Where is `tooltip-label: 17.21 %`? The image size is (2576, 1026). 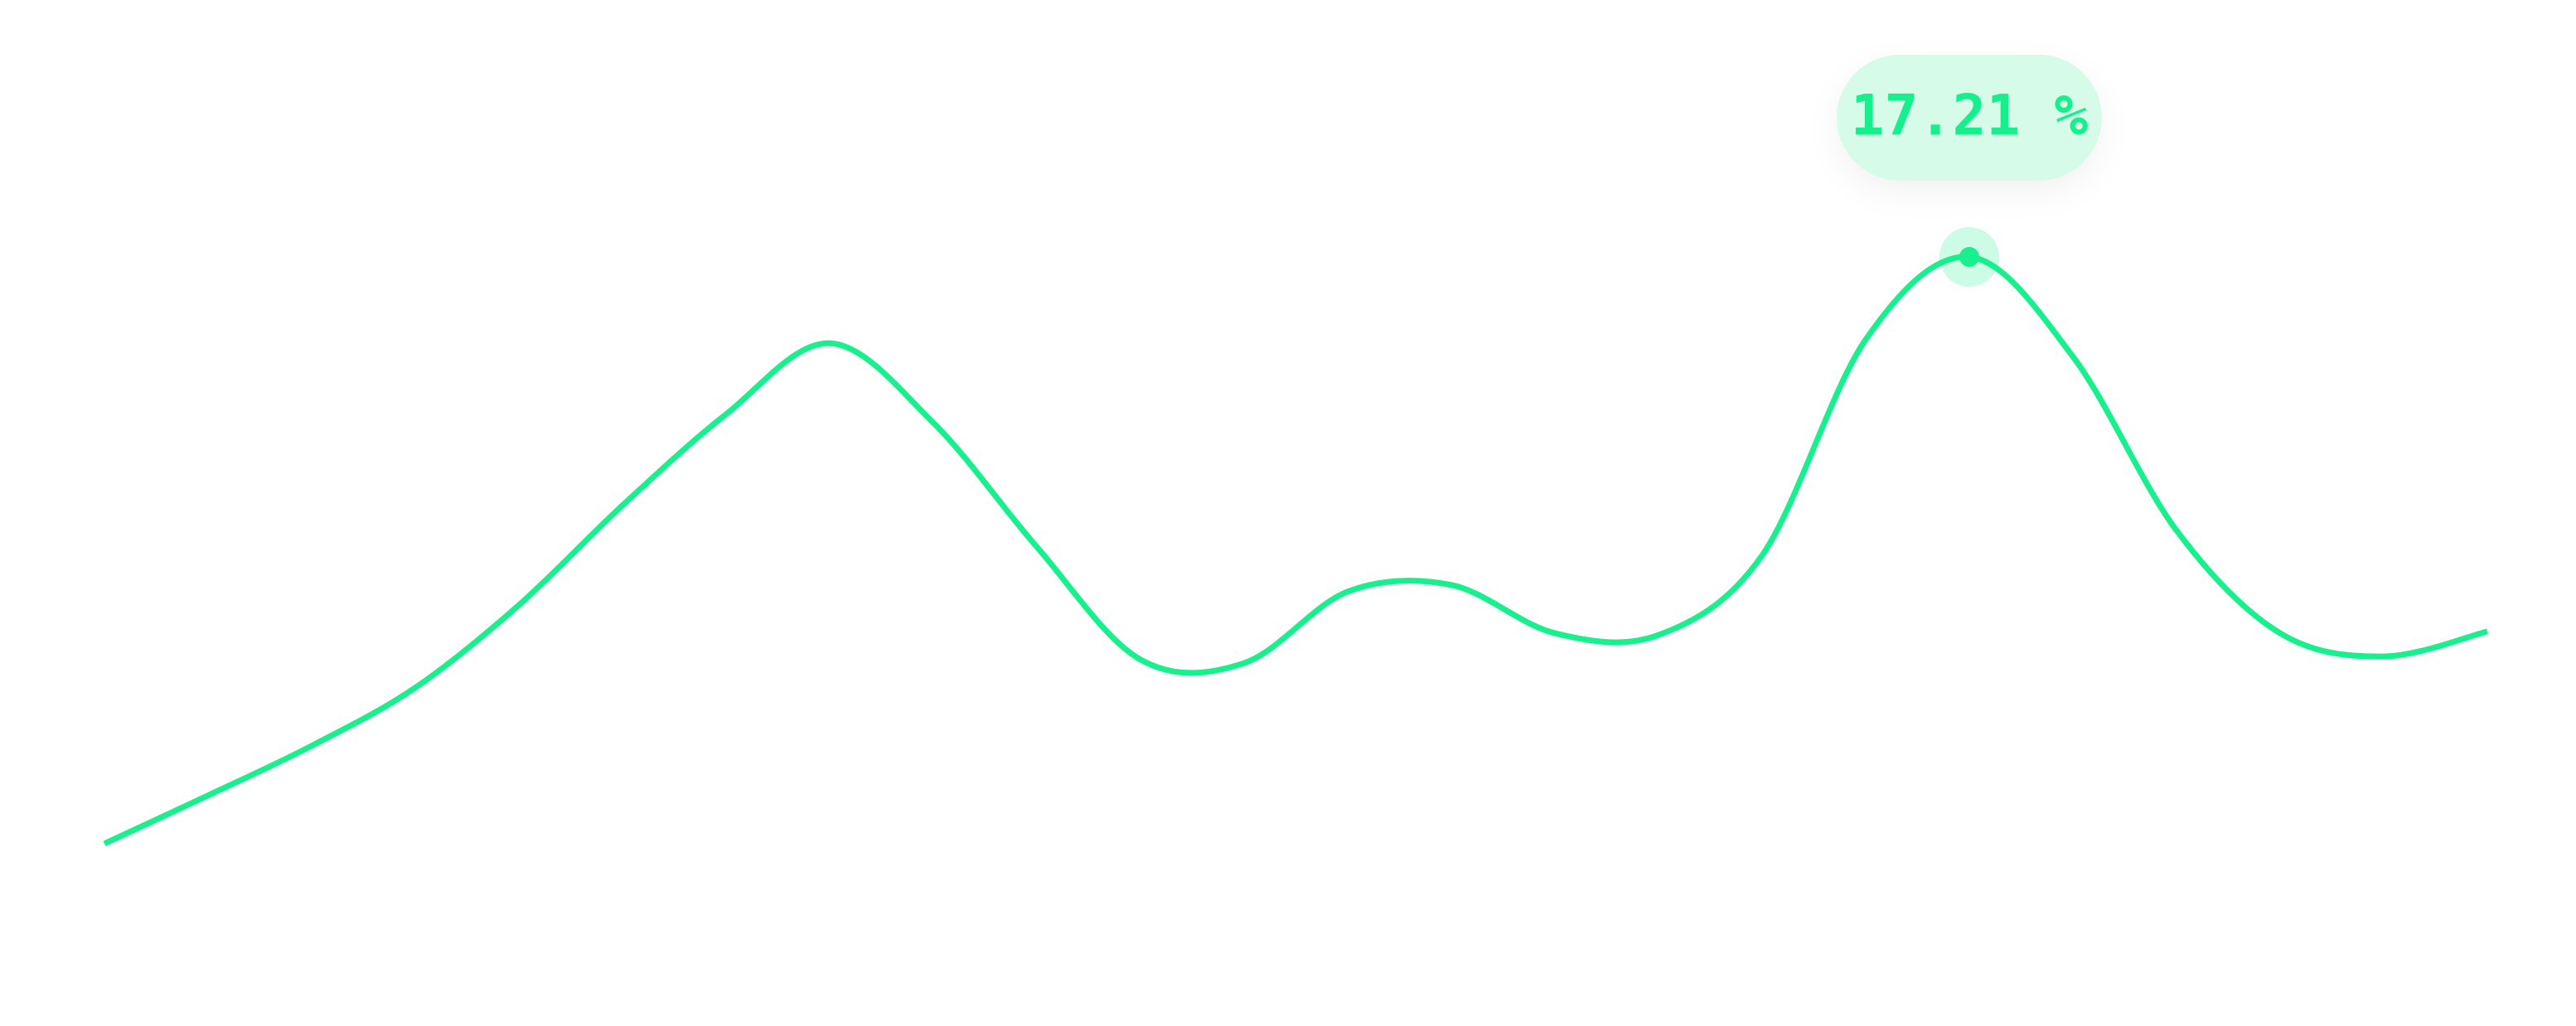
tooltip-label: 17.21 % is located at coordinates (1970, 116).